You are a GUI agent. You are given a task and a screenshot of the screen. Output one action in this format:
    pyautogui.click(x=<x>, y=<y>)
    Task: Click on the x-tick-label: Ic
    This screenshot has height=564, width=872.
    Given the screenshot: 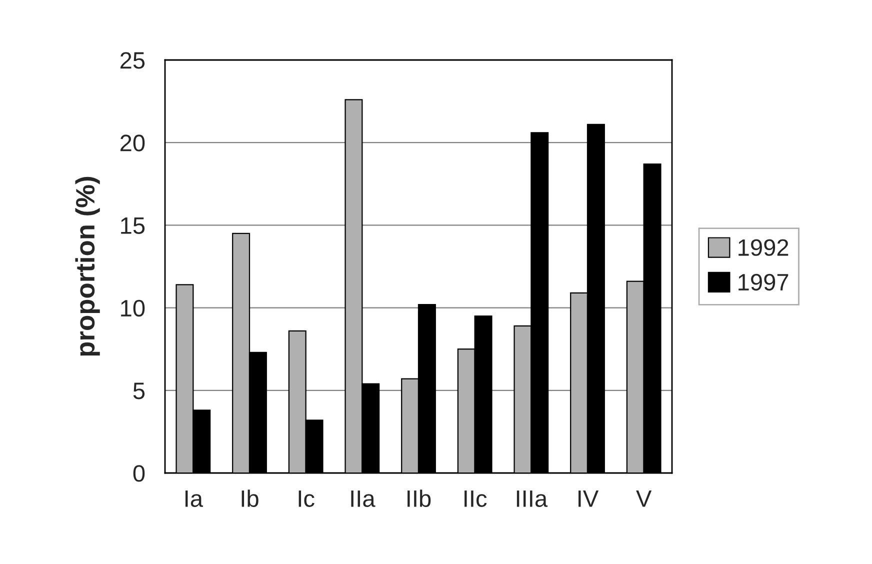 What is the action you would take?
    pyautogui.click(x=306, y=499)
    